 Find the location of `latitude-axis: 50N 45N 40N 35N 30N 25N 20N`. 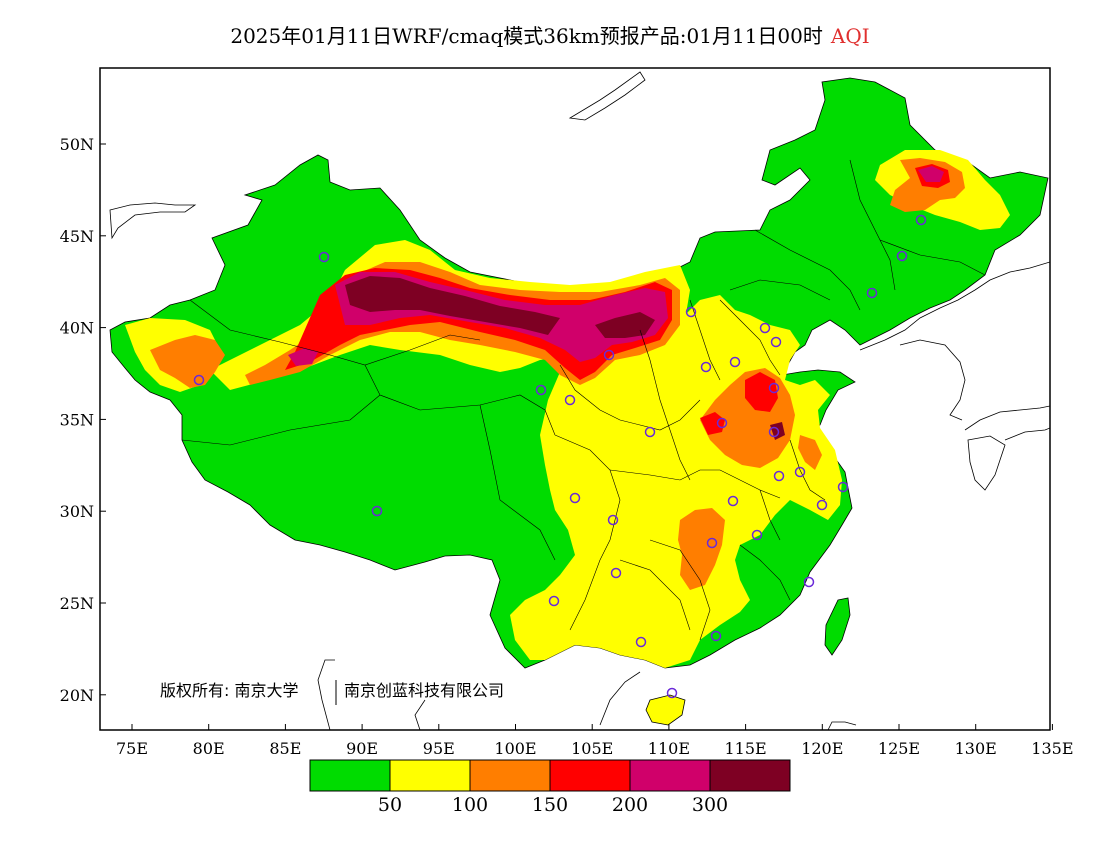

latitude-axis: 50N 45N 40N 35N 30N 25N 20N is located at coordinates (83, 420).